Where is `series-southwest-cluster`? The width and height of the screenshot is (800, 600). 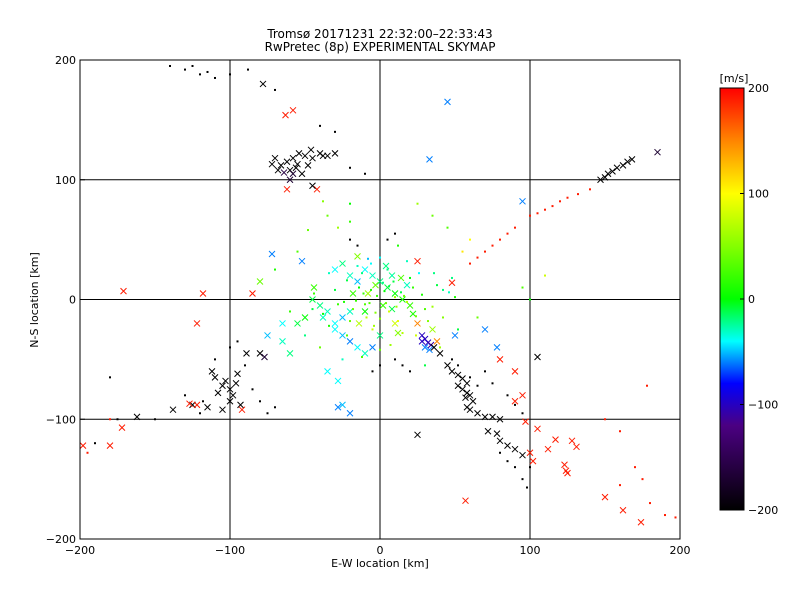
series-southwest-cluster is located at coordinates (173, 368).